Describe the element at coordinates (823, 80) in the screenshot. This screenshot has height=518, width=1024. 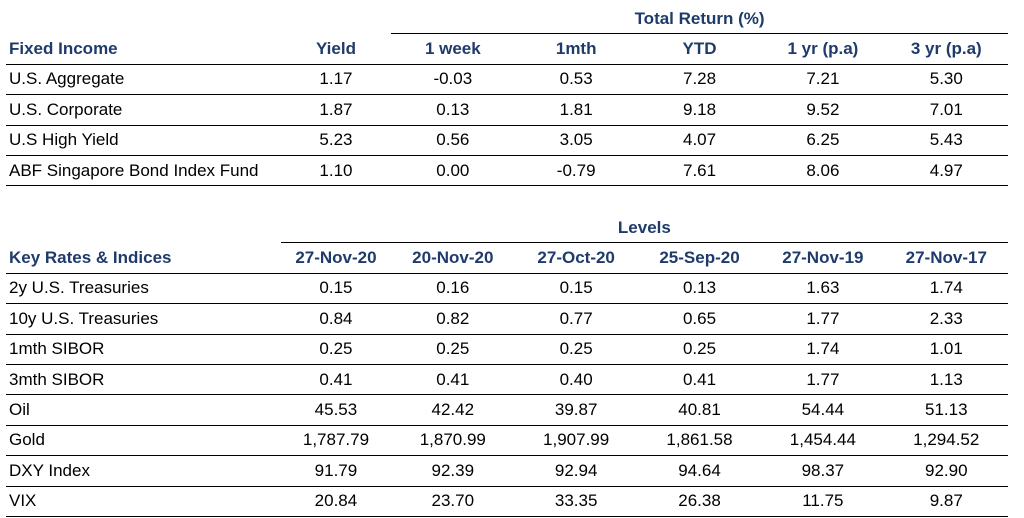
I see `table-cell: 7.21` at that location.